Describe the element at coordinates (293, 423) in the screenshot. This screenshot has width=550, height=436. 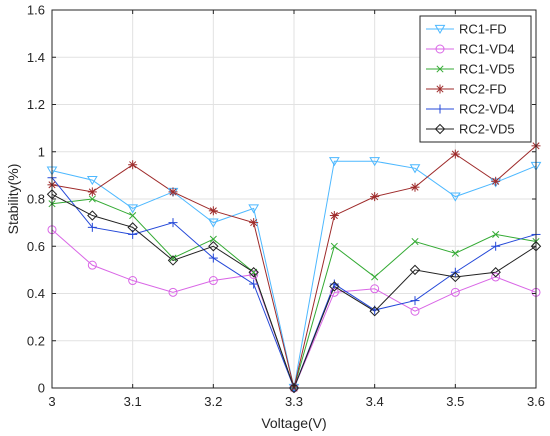
I see `x-axis-title: Voltage(V)` at that location.